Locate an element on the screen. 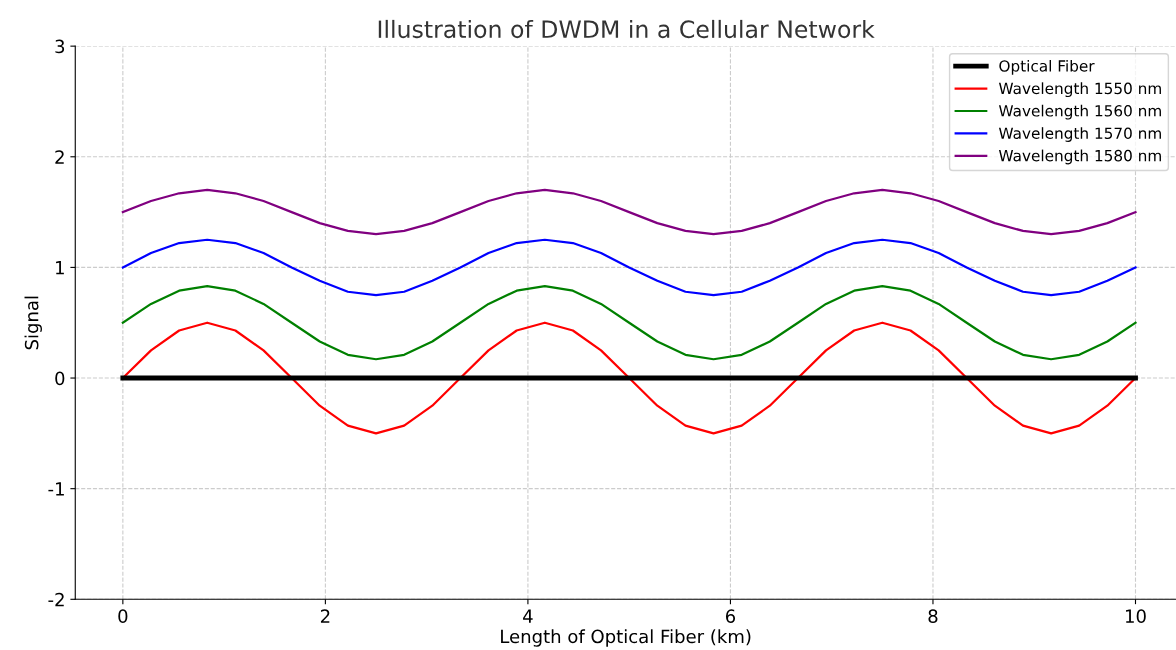  x-tick-label: 4 is located at coordinates (528, 616).